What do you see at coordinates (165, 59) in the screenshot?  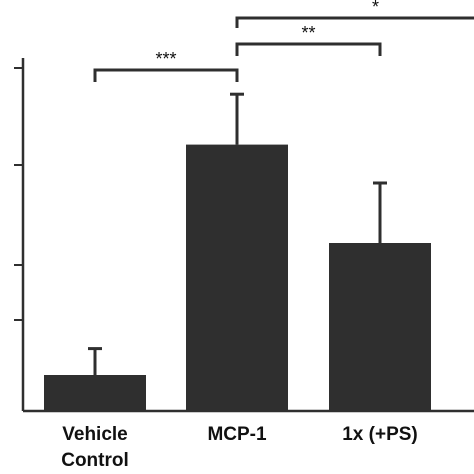 I see `significance-label-0: ***` at bounding box center [165, 59].